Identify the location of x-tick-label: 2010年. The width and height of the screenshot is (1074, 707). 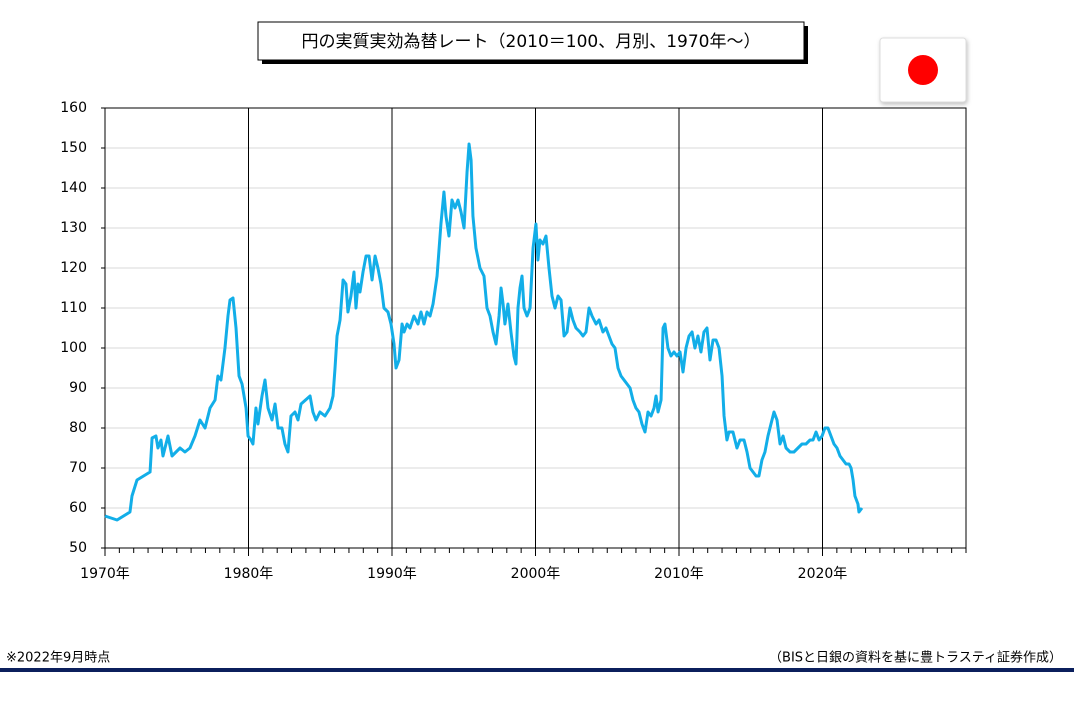
(679, 574).